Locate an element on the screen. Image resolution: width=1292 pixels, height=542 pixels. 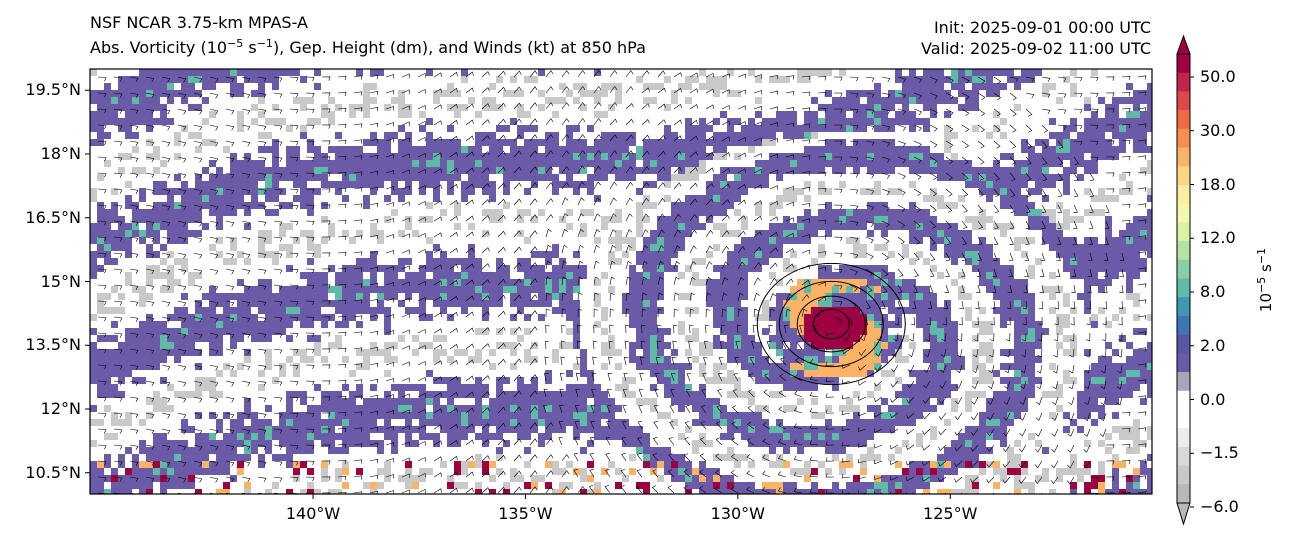
lat-tick-label: 12°N is located at coordinates (60, 408).